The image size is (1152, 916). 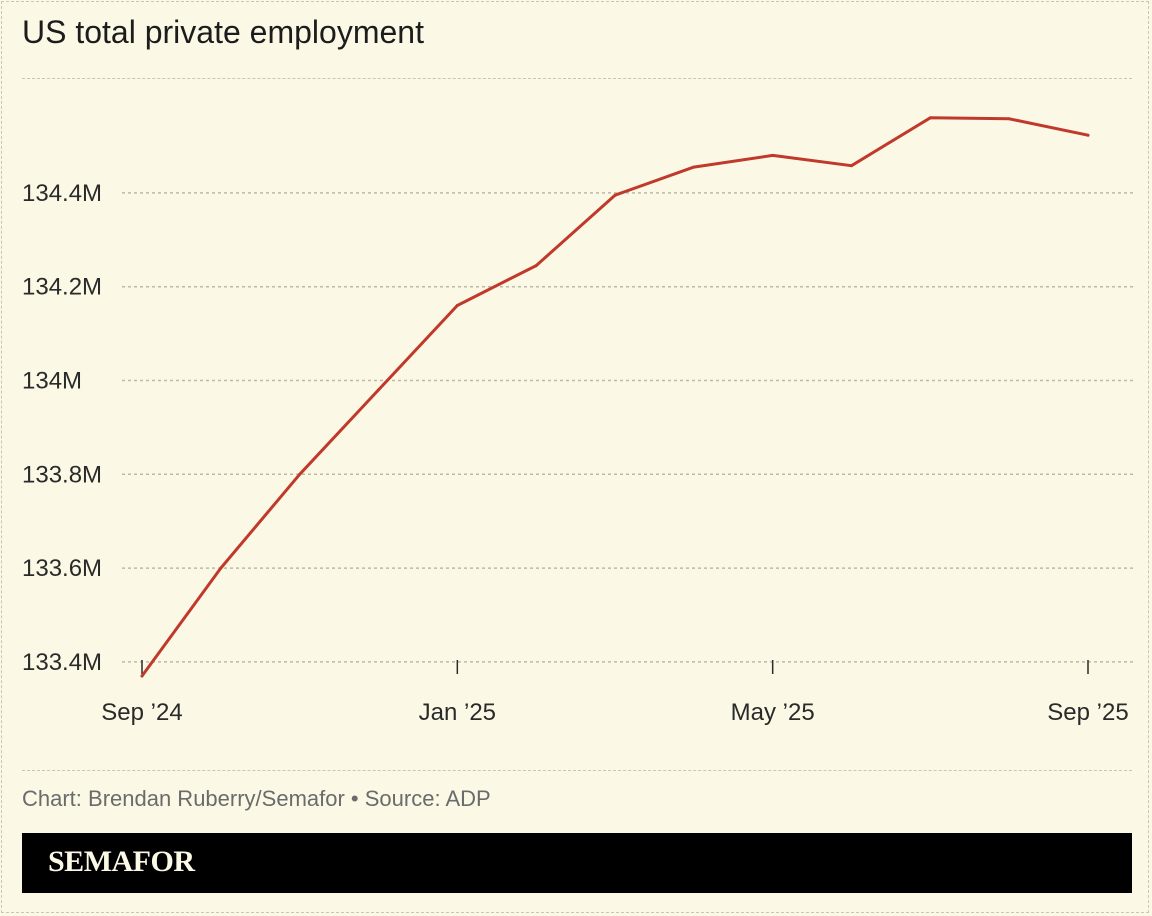 I want to click on x-tick-label: Sep ’24, so click(x=141, y=712).